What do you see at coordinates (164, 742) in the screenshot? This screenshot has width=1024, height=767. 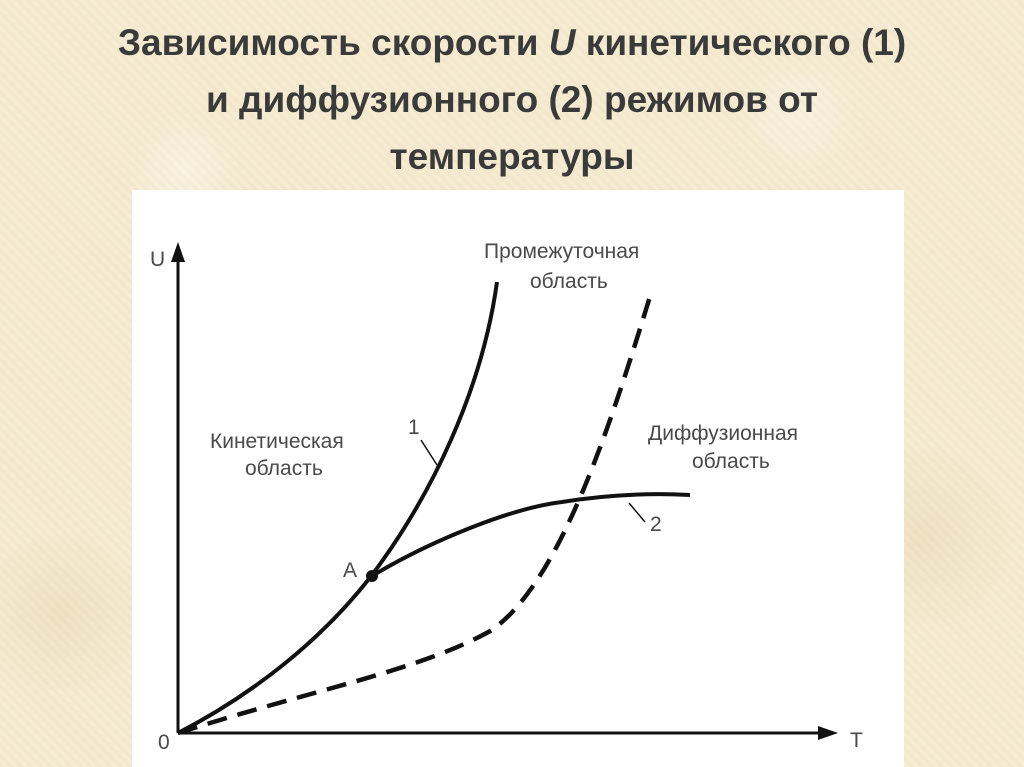 I see `origin-label: 0` at bounding box center [164, 742].